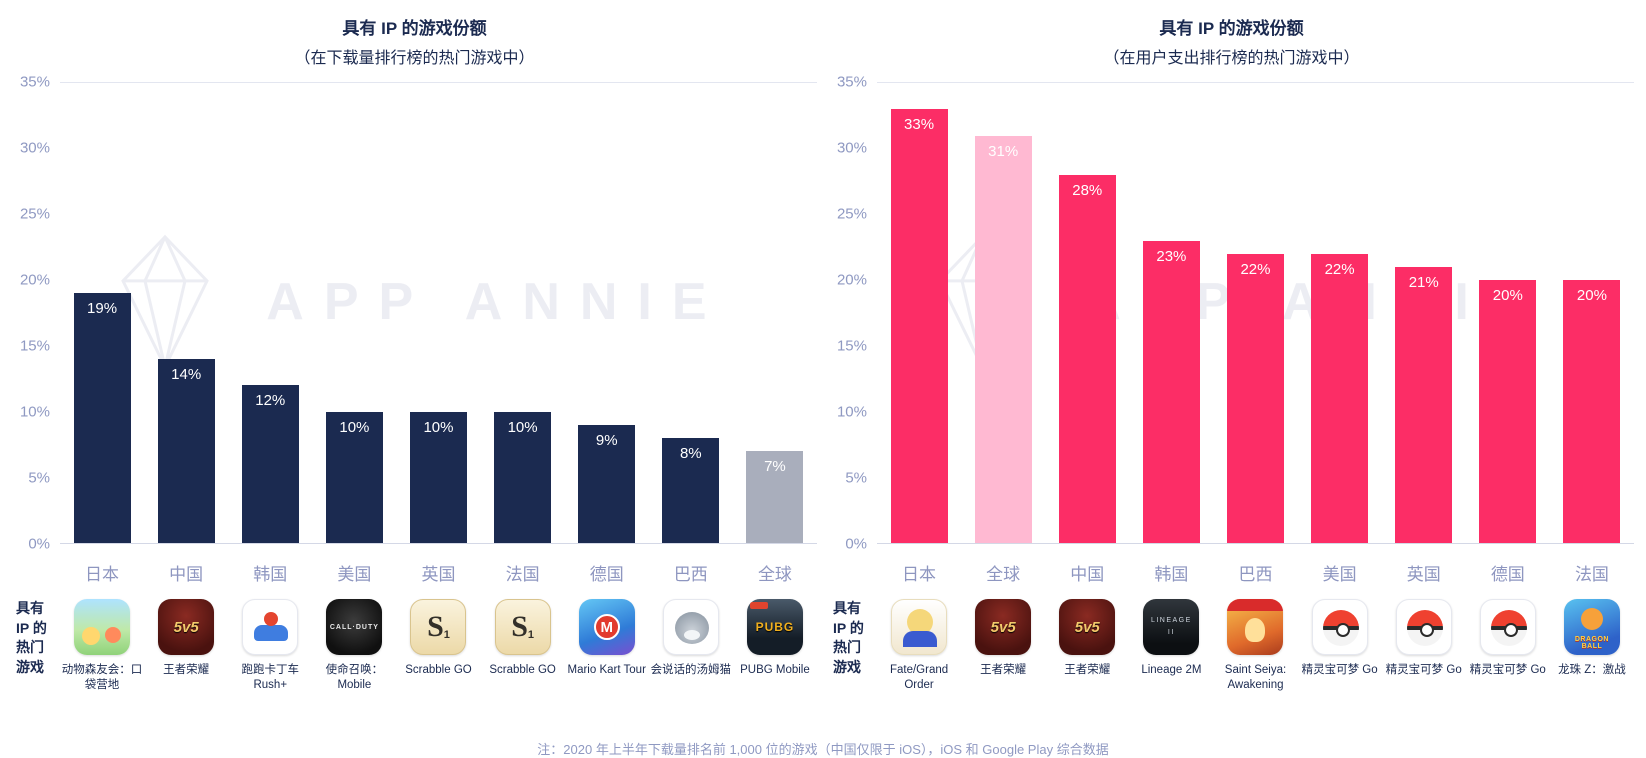  Describe the element at coordinates (1255, 269) in the screenshot. I see `bar-value-label: 22%` at that location.